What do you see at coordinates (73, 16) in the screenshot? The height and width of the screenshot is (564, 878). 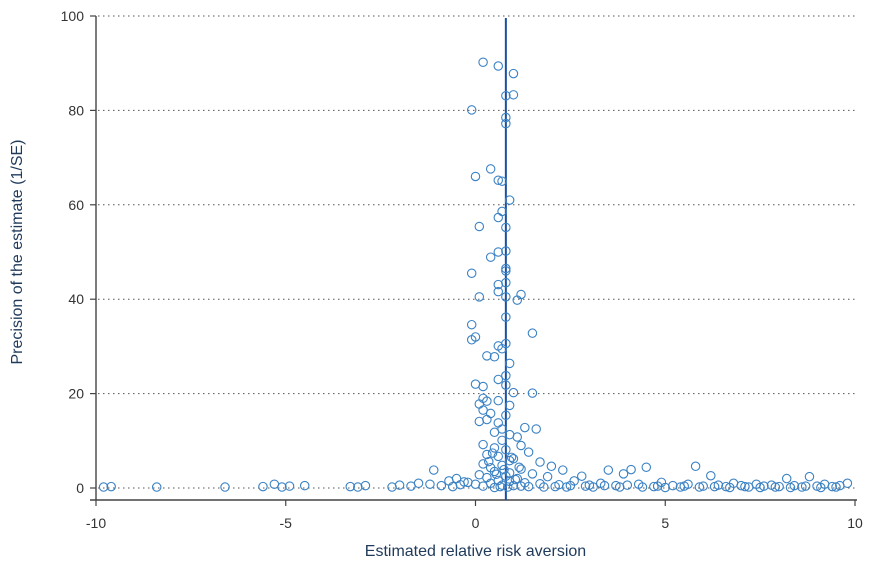 I see `y-tick-label: 100` at bounding box center [73, 16].